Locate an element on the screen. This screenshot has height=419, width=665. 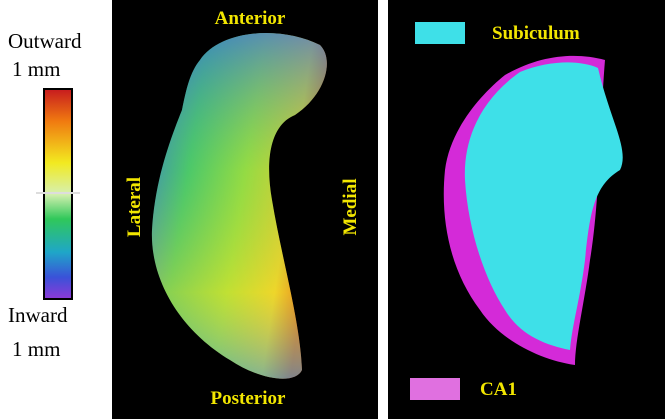
legend-ca1: CA1 is located at coordinates (498, 389).